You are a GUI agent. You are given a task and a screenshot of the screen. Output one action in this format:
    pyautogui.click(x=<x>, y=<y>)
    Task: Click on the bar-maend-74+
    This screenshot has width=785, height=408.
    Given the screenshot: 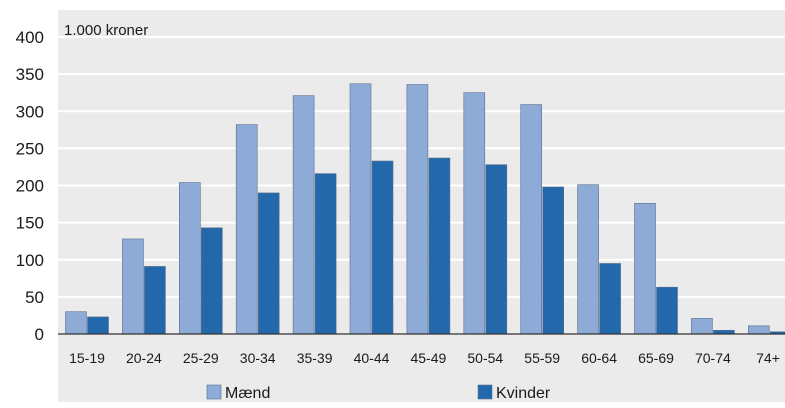 What is the action you would take?
    pyautogui.click(x=758, y=330)
    